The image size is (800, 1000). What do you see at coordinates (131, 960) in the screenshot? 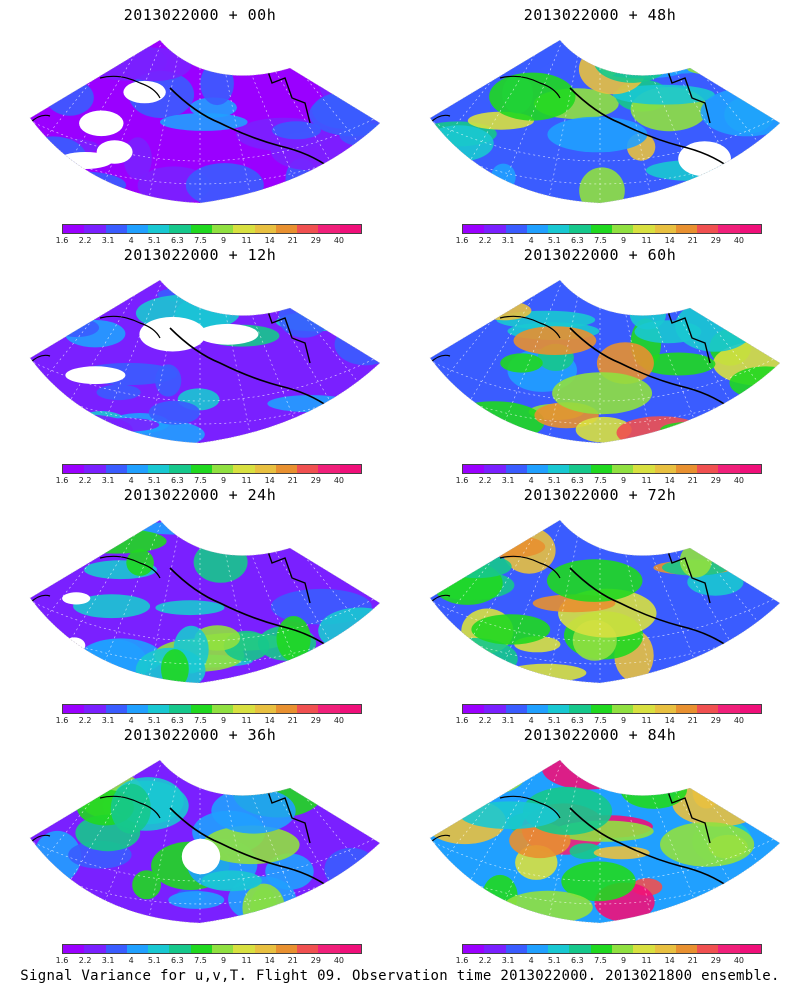
I see `colorbar-tick-label: 4` at bounding box center [131, 960].